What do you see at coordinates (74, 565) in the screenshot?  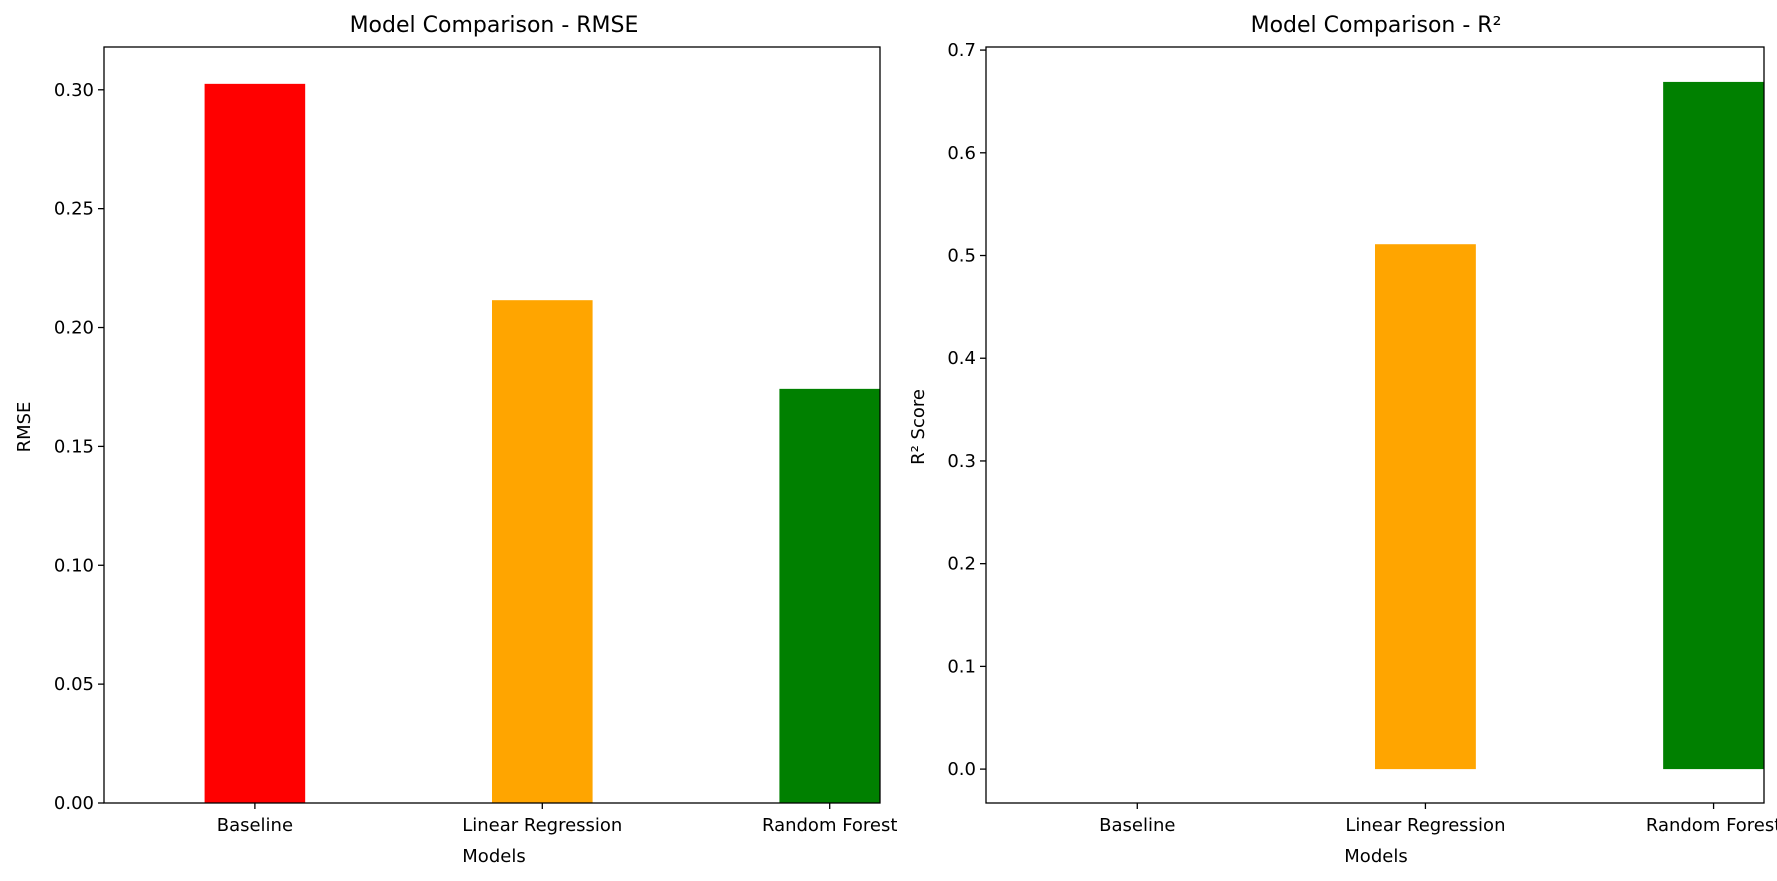 I see `rmse-y-tick-label-2: 0.10` at bounding box center [74, 565].